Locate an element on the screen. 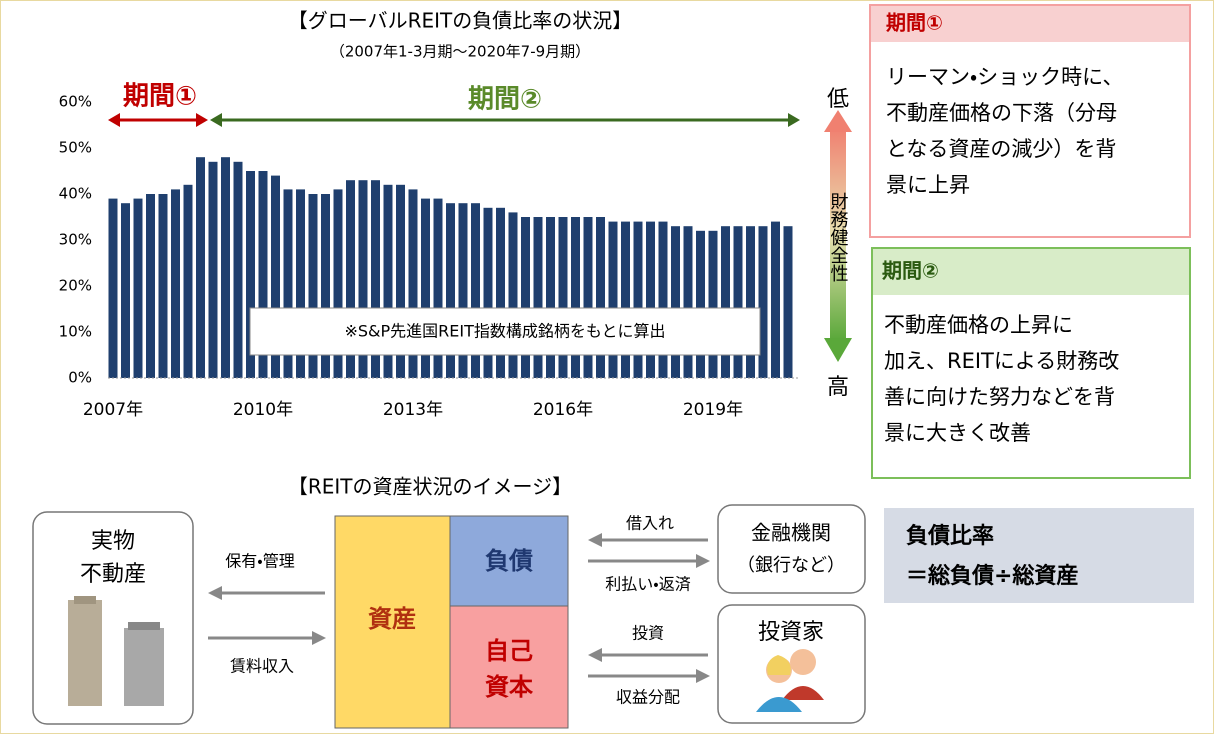 This screenshot has width=1214, height=734. block-label: 負債 is located at coordinates (509, 561).